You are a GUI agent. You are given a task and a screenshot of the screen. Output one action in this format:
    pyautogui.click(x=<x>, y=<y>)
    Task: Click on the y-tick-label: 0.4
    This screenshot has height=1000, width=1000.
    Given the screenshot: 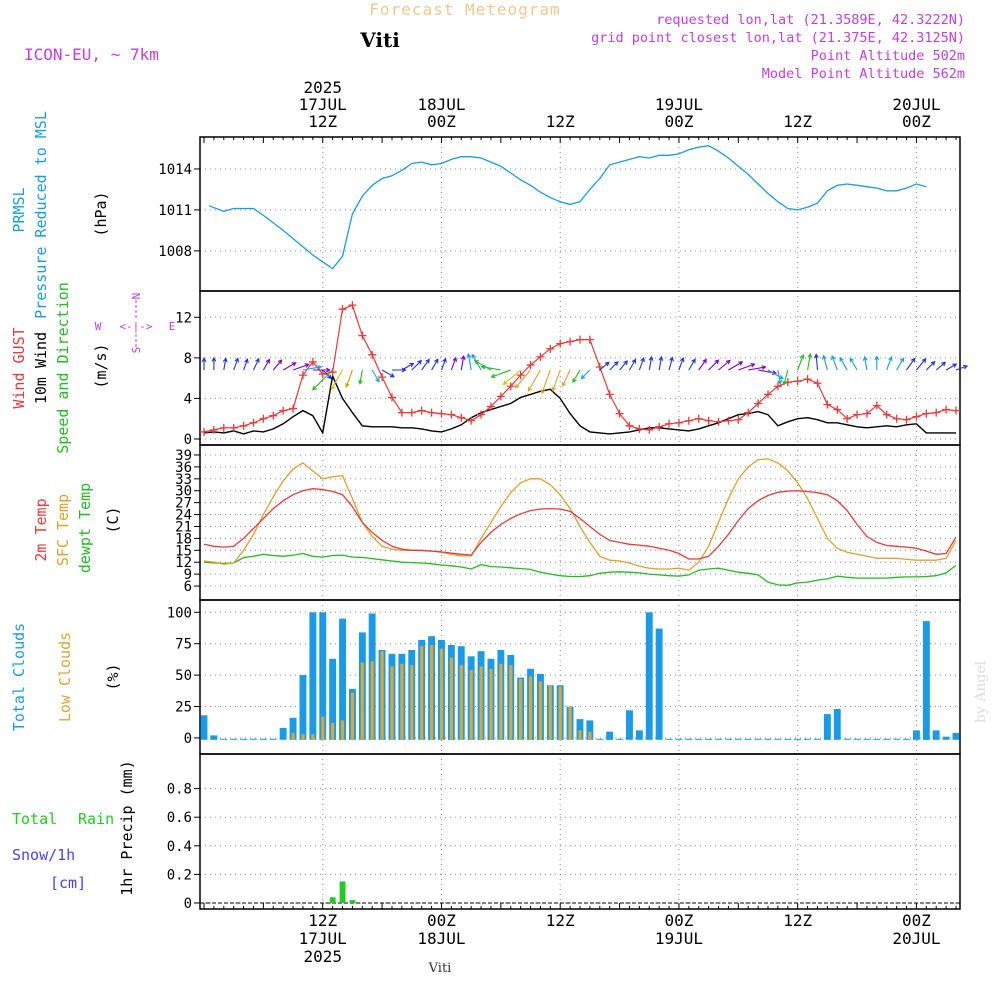 What is the action you would take?
    pyautogui.click(x=179, y=847)
    